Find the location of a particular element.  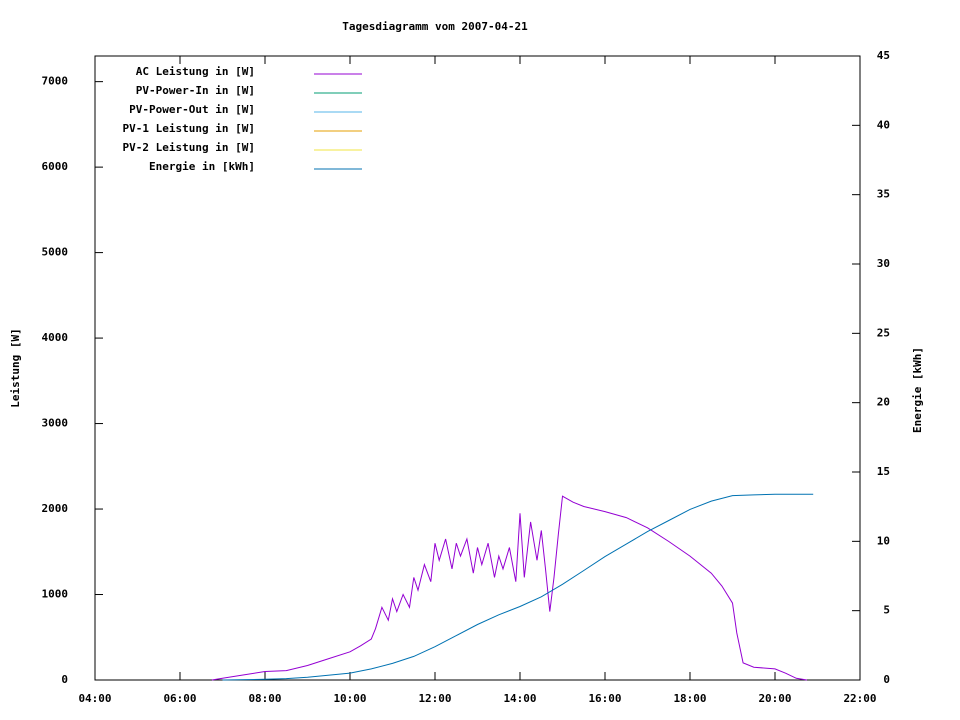

y-tick-label: 5000 is located at coordinates (55, 252).